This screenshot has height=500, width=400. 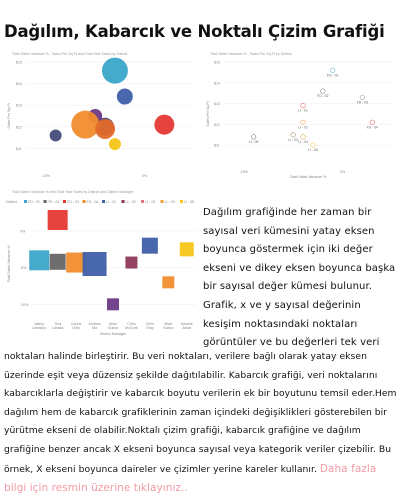 What do you see at coordinates (254, 142) in the screenshot?
I see `point-label: LI - 05` at bounding box center [254, 142].